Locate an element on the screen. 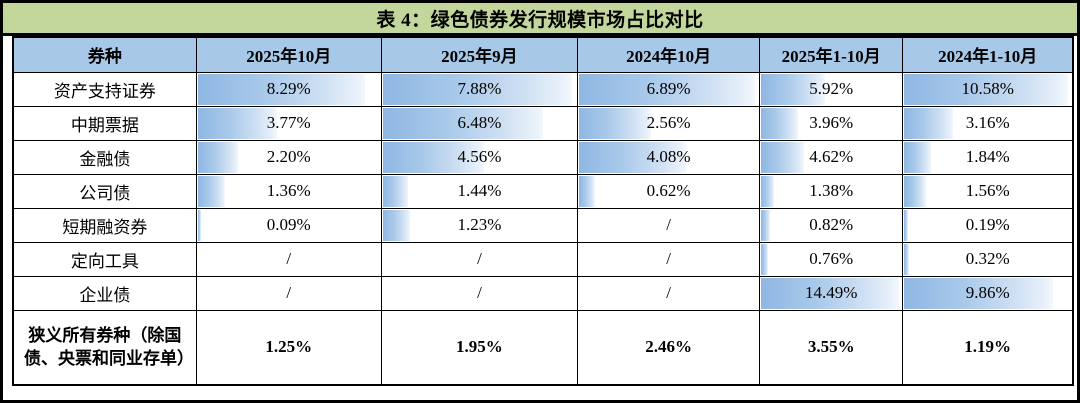  cell-value: 1.23% is located at coordinates (479, 224).